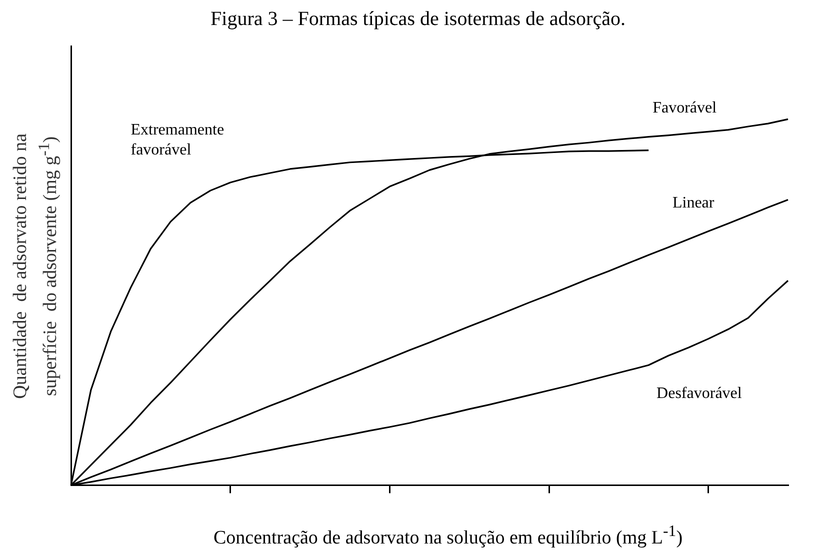 Image resolution: width=836 pixels, height=560 pixels. Describe the element at coordinates (685, 107) in the screenshot. I see `series-label: Favorável` at that location.